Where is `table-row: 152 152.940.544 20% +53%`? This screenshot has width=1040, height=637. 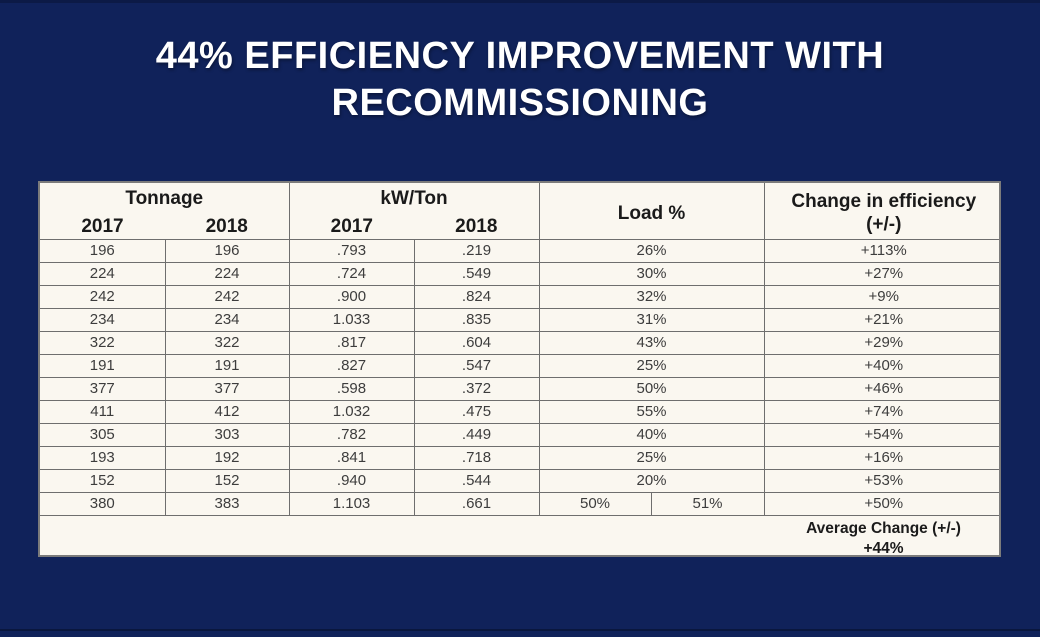
table-row: 152 152.940.544 20% +53% is located at coordinates (519, 481).